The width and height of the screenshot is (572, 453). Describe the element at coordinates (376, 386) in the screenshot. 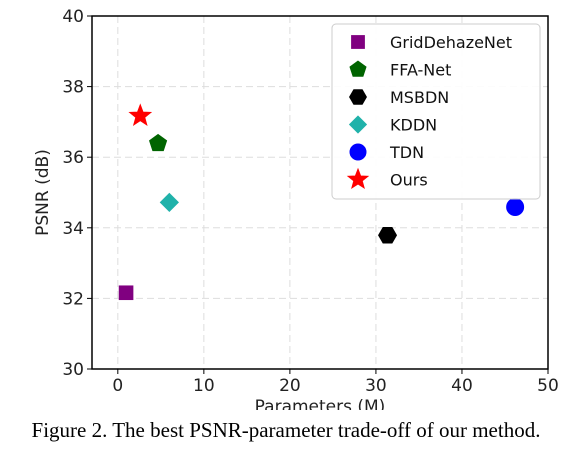

I see `x-tick-label: 30` at that location.